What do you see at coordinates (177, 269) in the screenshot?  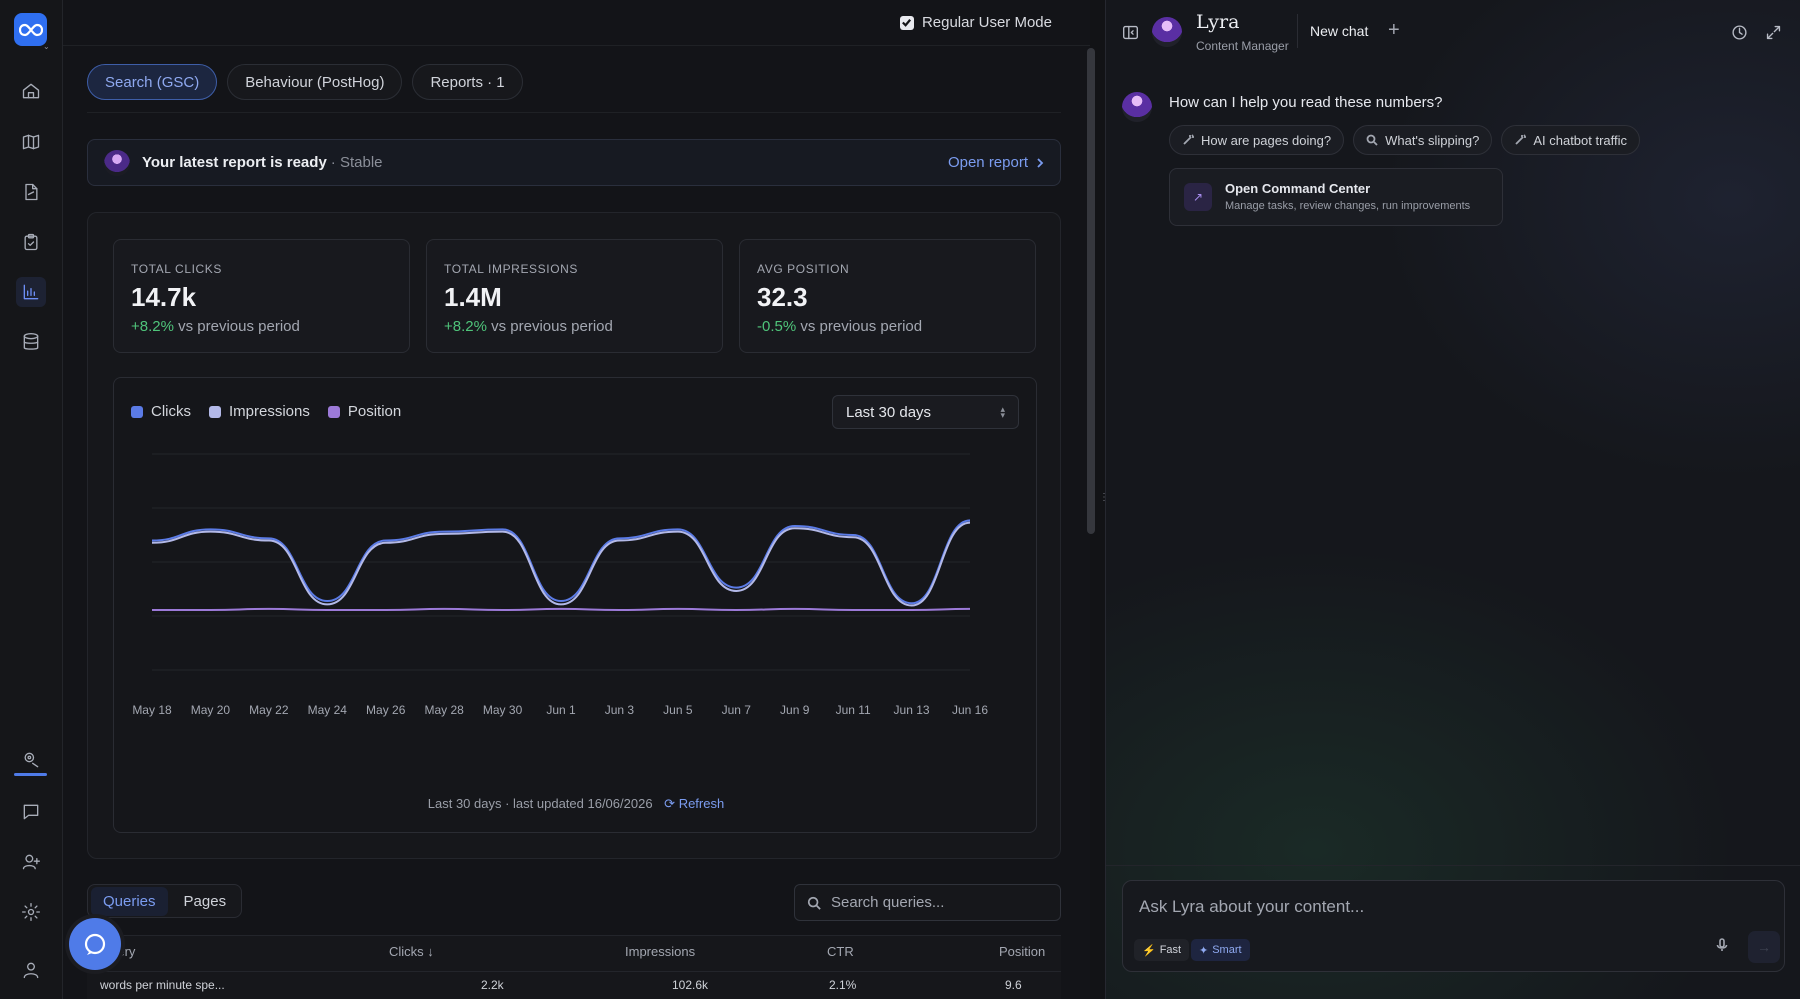 I see `stat-label: TOTAL CLICKS` at bounding box center [177, 269].